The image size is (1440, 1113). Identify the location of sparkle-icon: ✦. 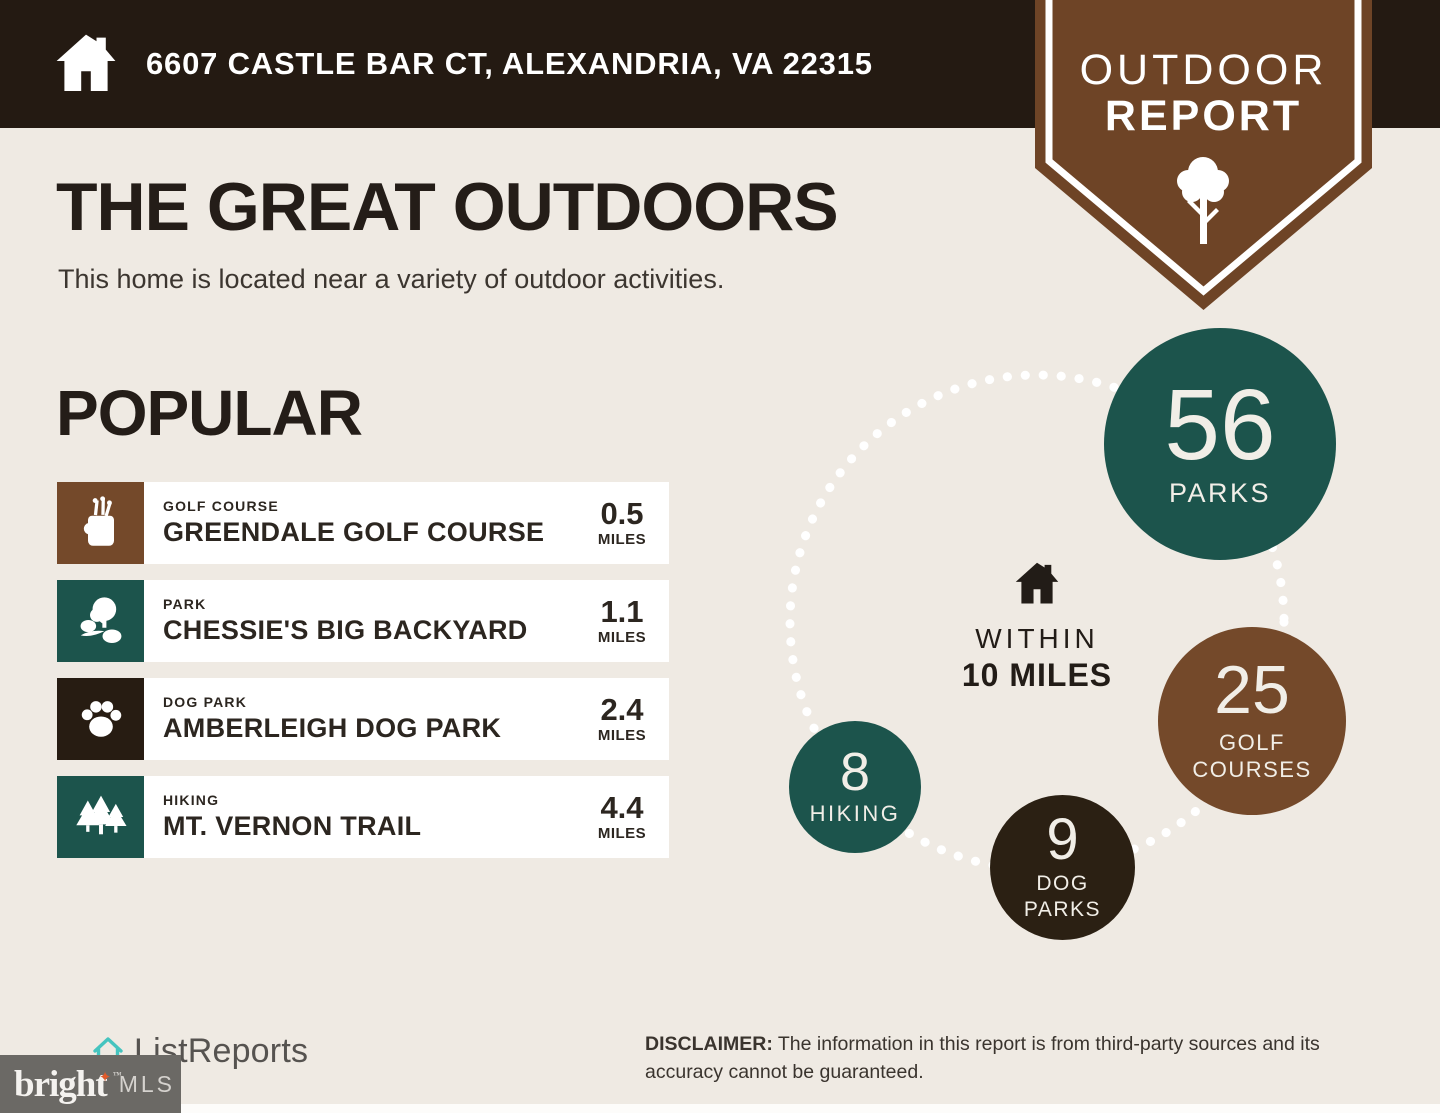
(105, 1077).